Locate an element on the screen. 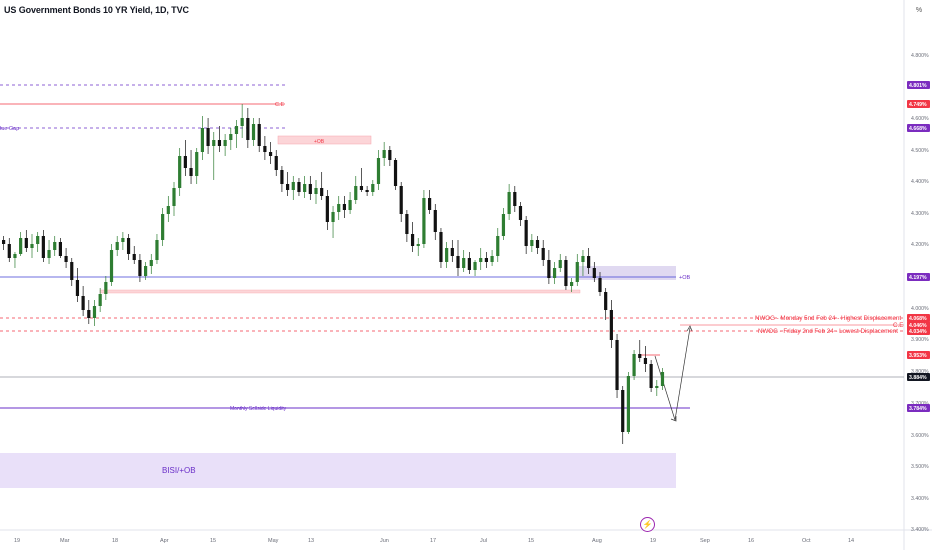  fvg-partial-label: lue Gap is located at coordinates (9, 129).